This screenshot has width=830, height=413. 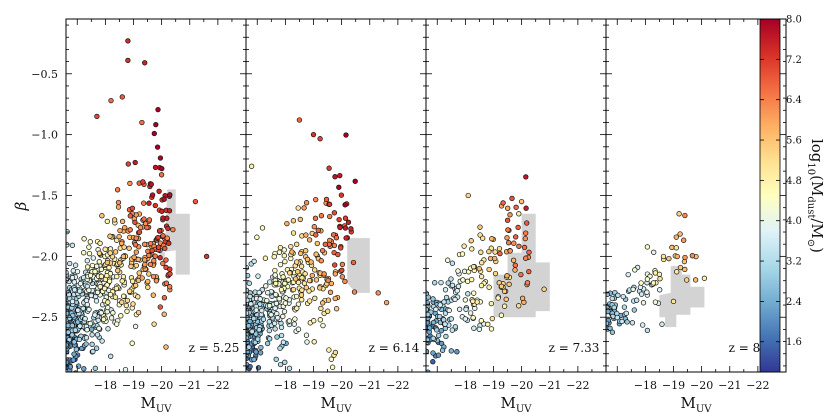 What do you see at coordinates (493, 385) in the screenshot?
I see `x-tick-label: −19` at bounding box center [493, 385].